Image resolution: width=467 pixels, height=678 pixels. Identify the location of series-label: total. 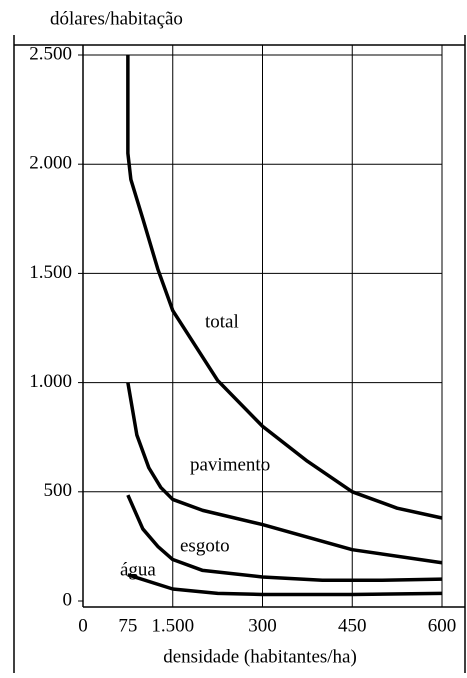
(222, 321).